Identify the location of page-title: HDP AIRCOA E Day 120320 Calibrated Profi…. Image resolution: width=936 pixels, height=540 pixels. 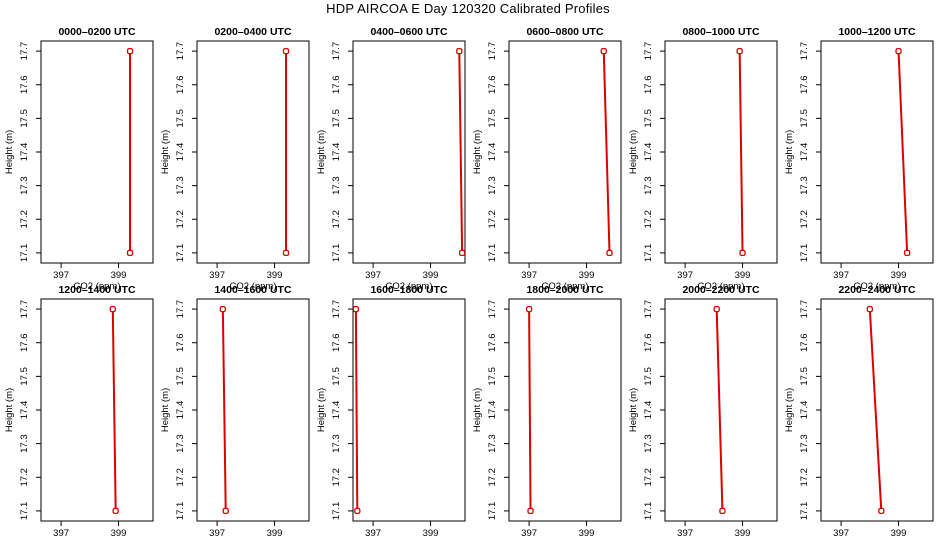
(468, 8).